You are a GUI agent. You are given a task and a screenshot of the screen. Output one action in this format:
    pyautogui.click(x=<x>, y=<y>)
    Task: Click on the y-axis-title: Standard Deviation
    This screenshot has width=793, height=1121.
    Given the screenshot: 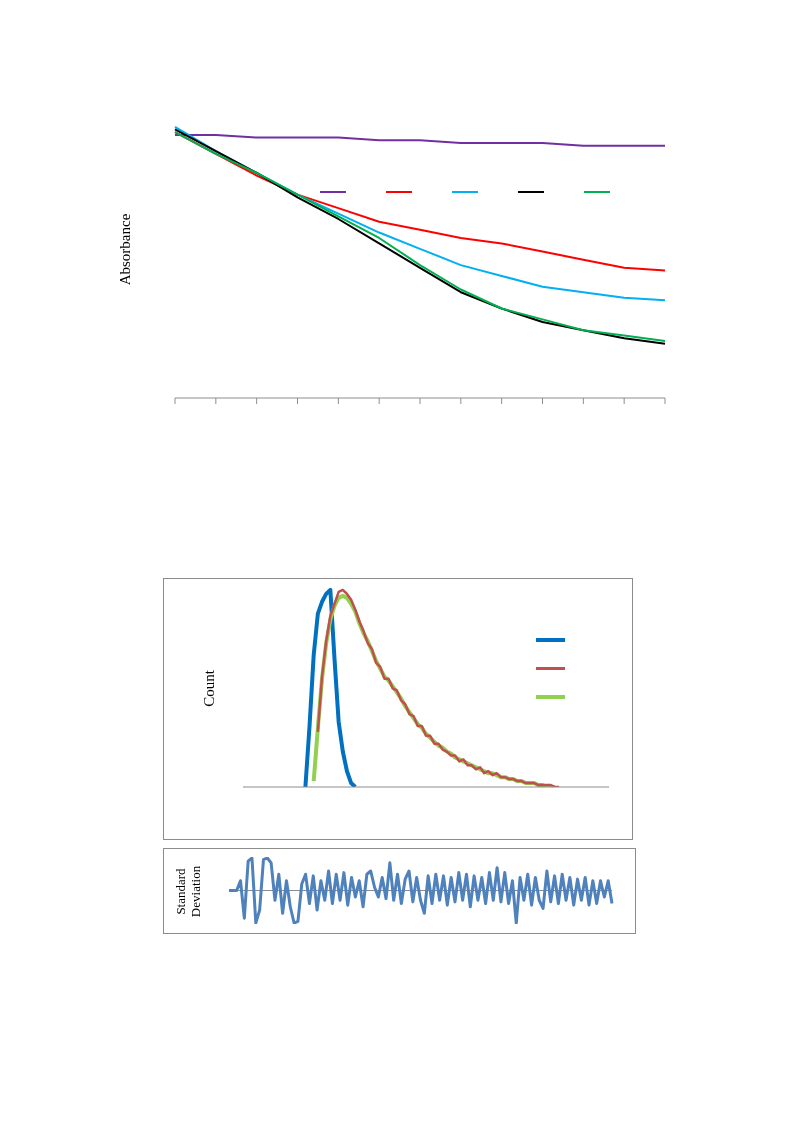 What is the action you would take?
    pyautogui.click(x=188, y=891)
    